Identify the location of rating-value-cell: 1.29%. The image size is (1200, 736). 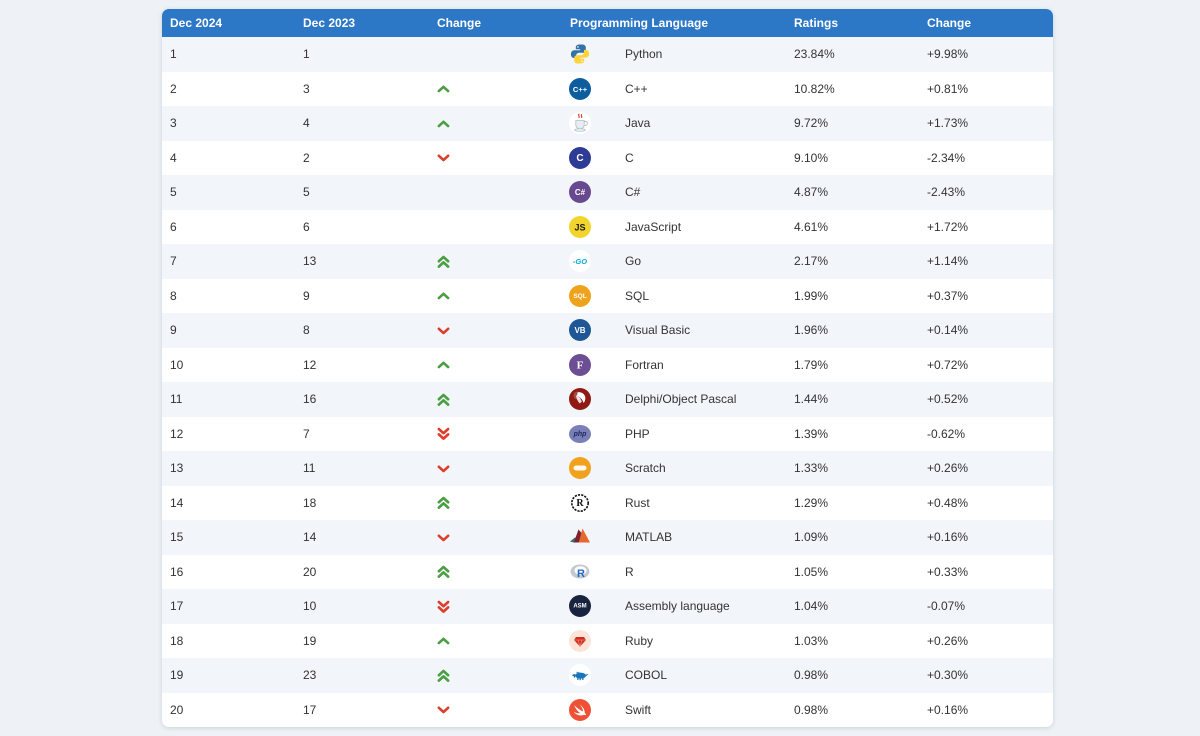
(811, 502).